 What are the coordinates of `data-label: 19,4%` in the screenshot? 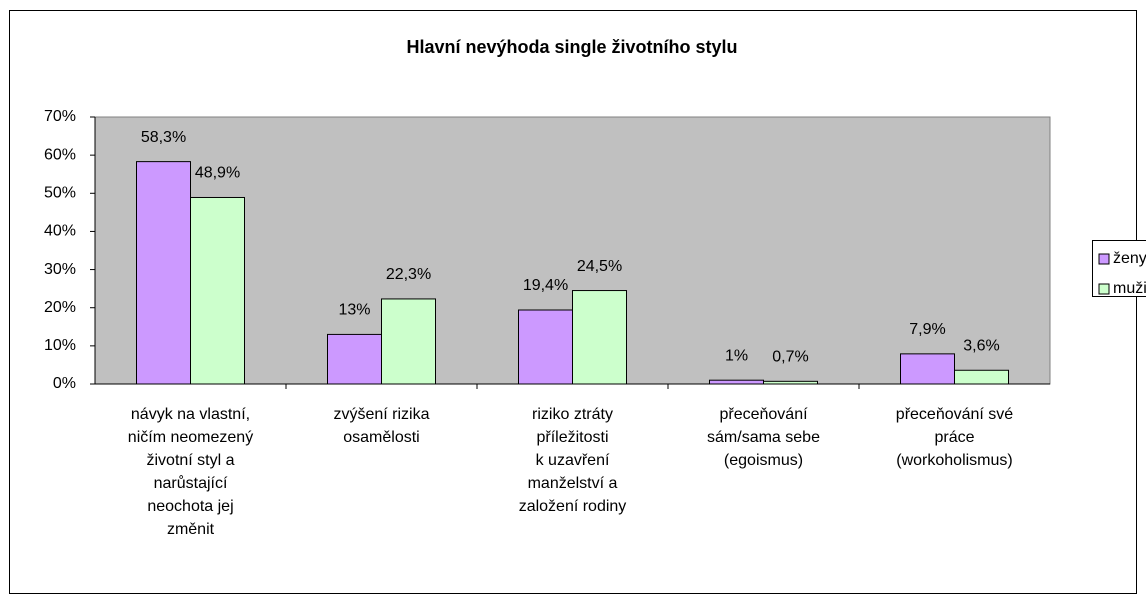 It's located at (545, 285).